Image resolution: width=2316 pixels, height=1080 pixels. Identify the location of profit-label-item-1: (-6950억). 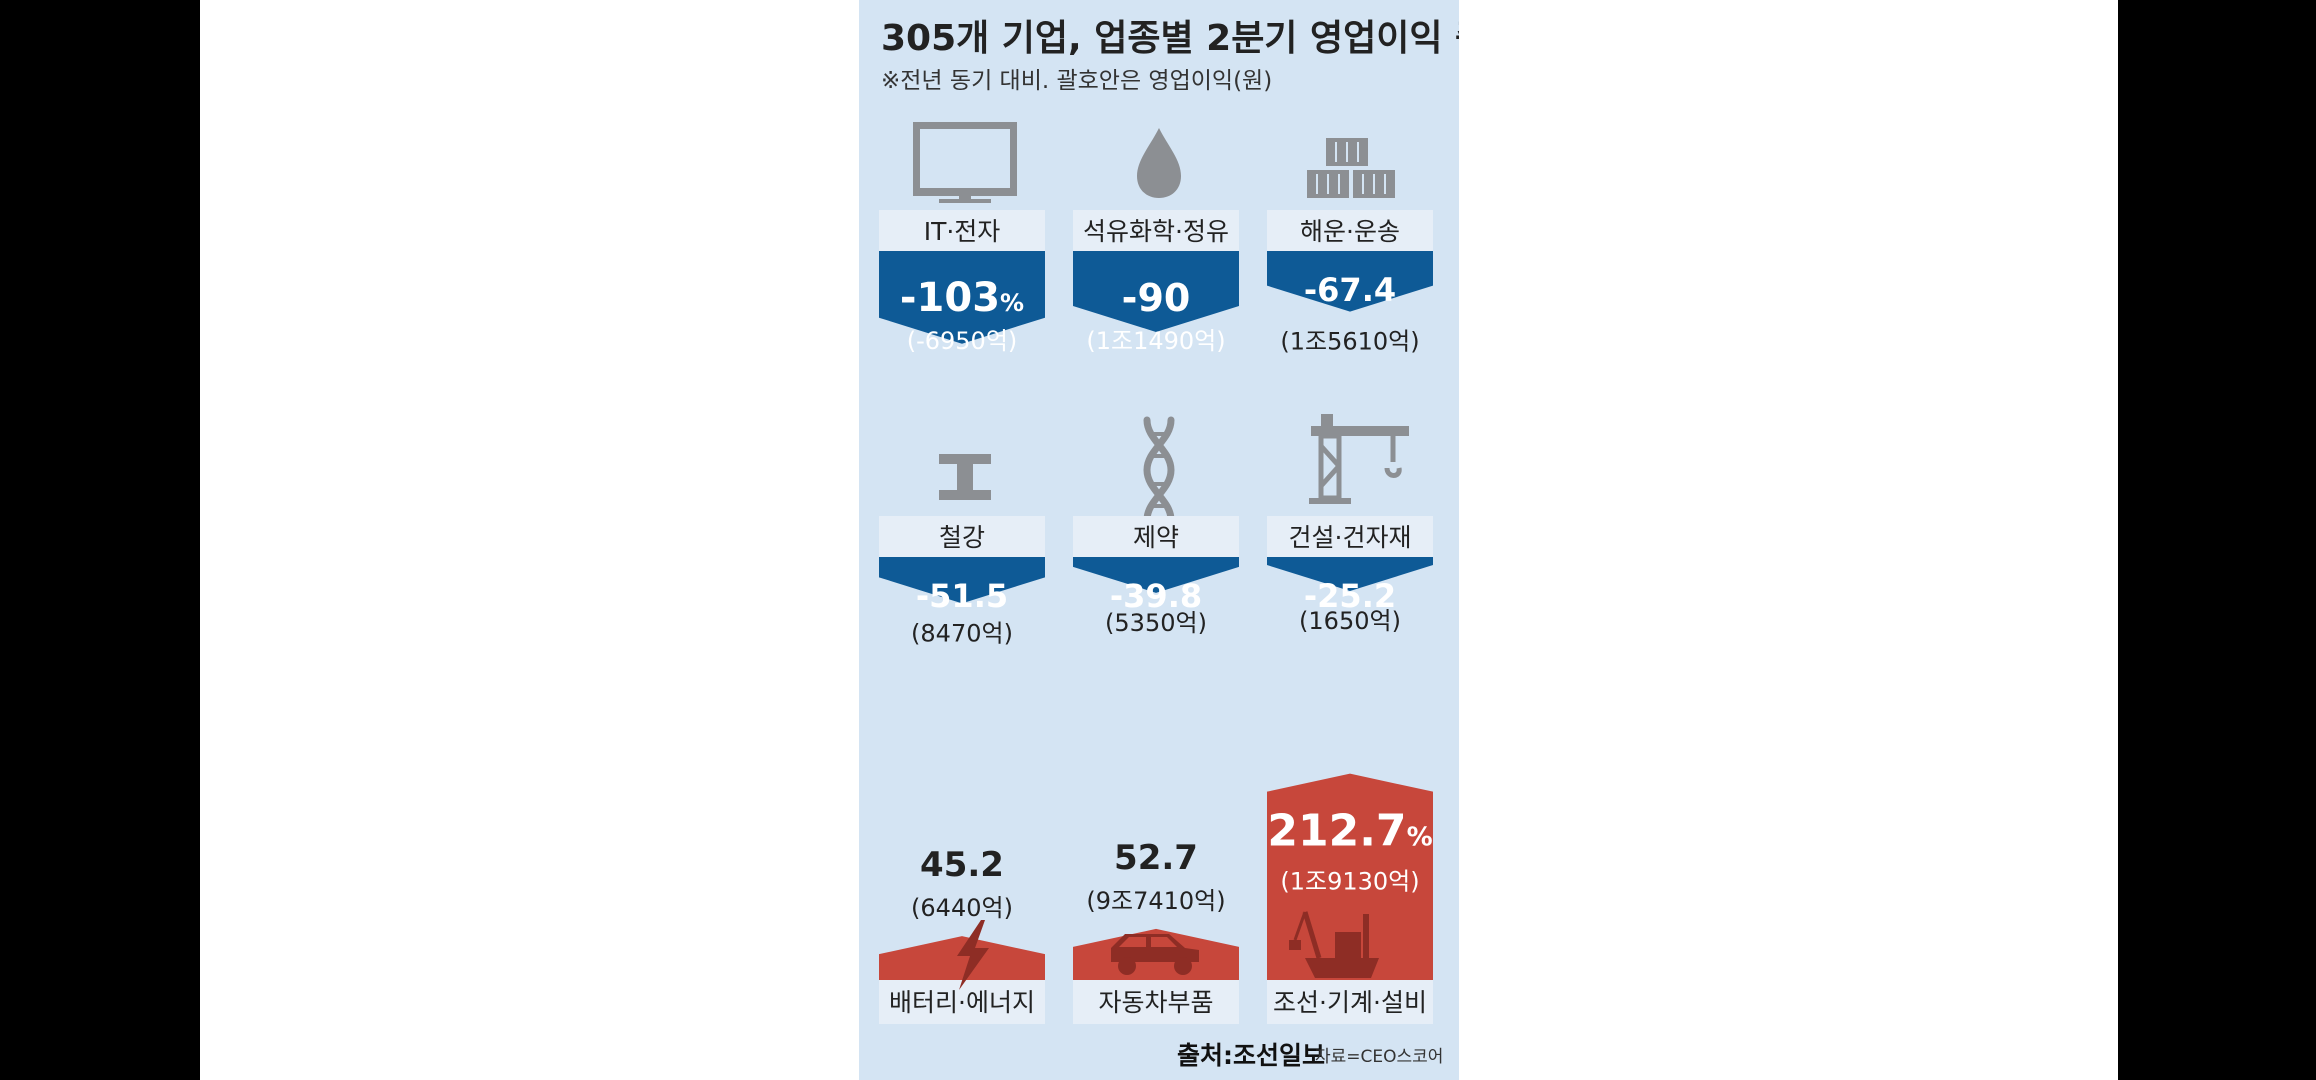
(962, 341).